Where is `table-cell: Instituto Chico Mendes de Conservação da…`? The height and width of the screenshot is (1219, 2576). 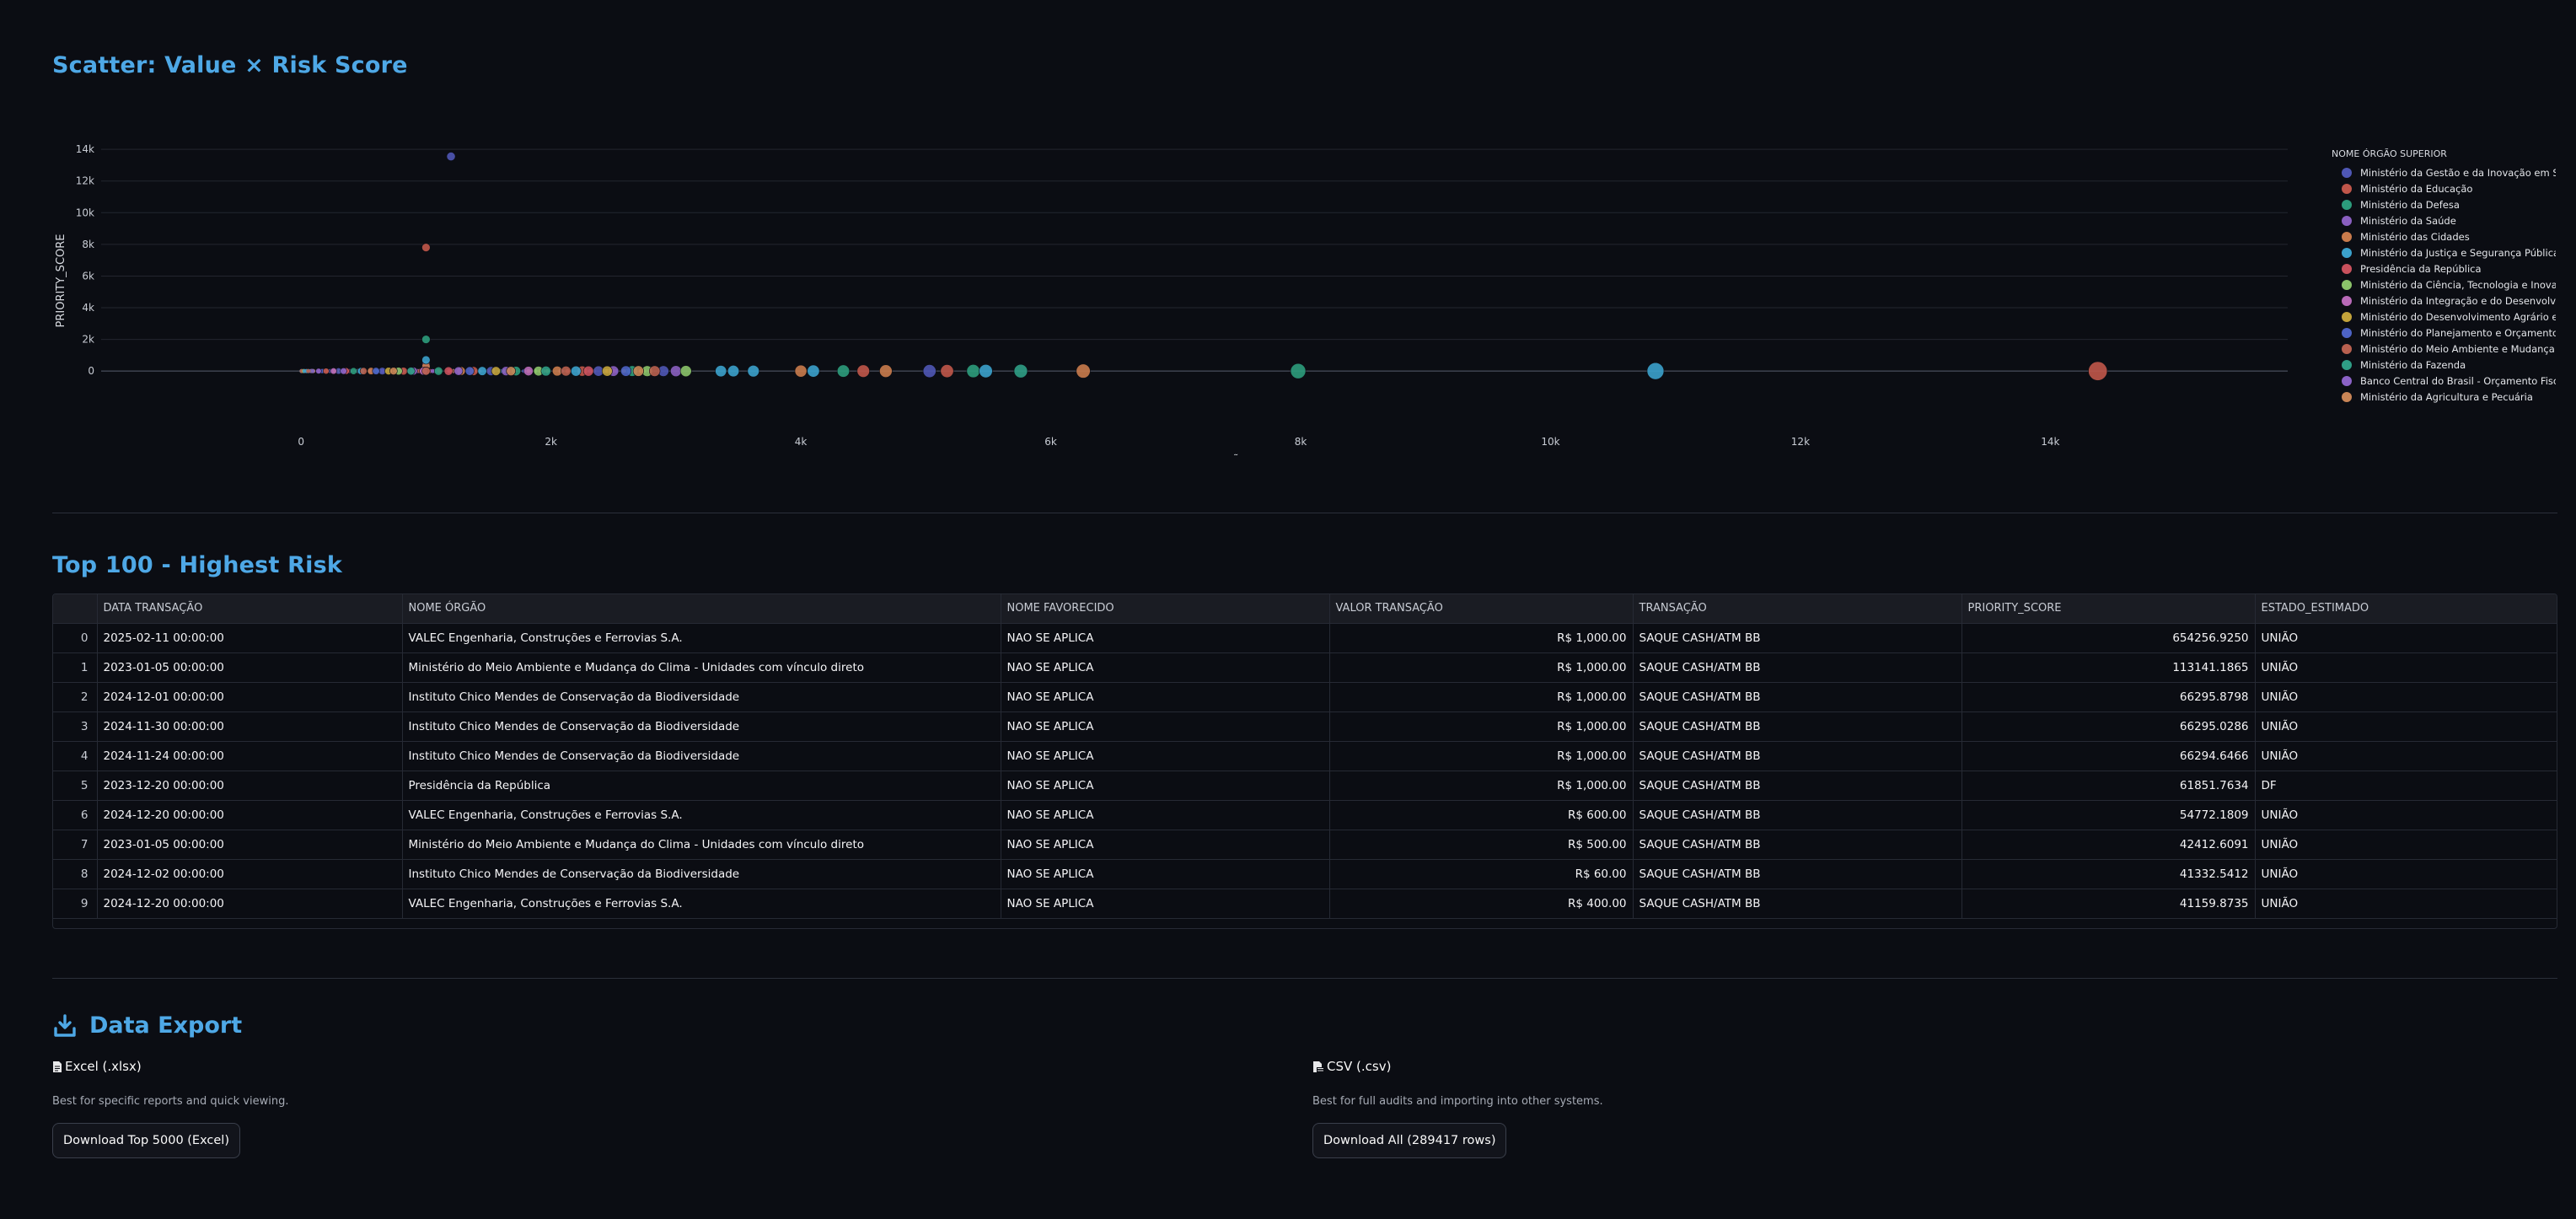
table-cell: Instituto Chico Mendes de Conservação da… is located at coordinates (701, 727).